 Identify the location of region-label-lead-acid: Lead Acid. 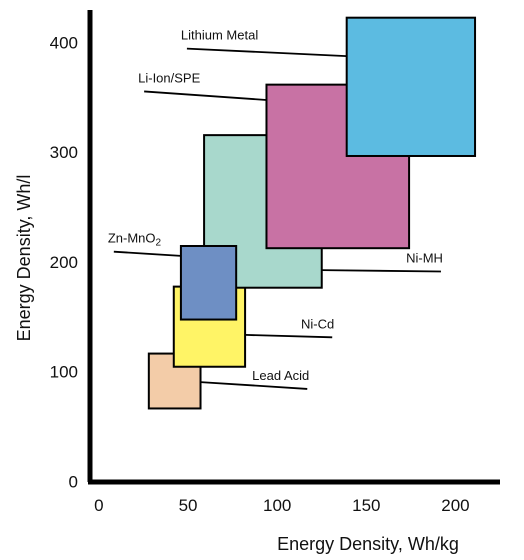
(280, 375).